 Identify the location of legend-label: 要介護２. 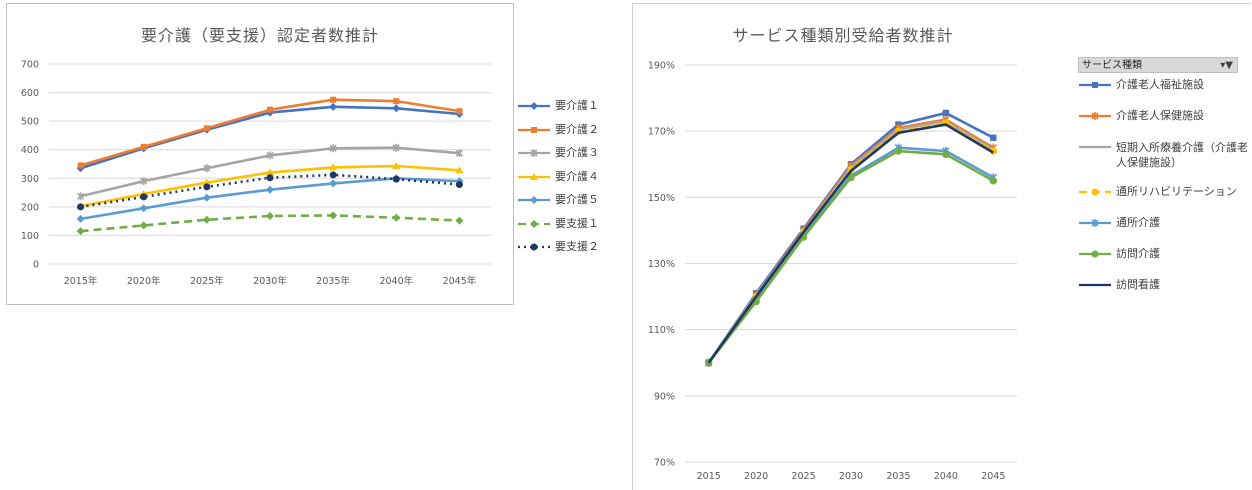
(577, 129).